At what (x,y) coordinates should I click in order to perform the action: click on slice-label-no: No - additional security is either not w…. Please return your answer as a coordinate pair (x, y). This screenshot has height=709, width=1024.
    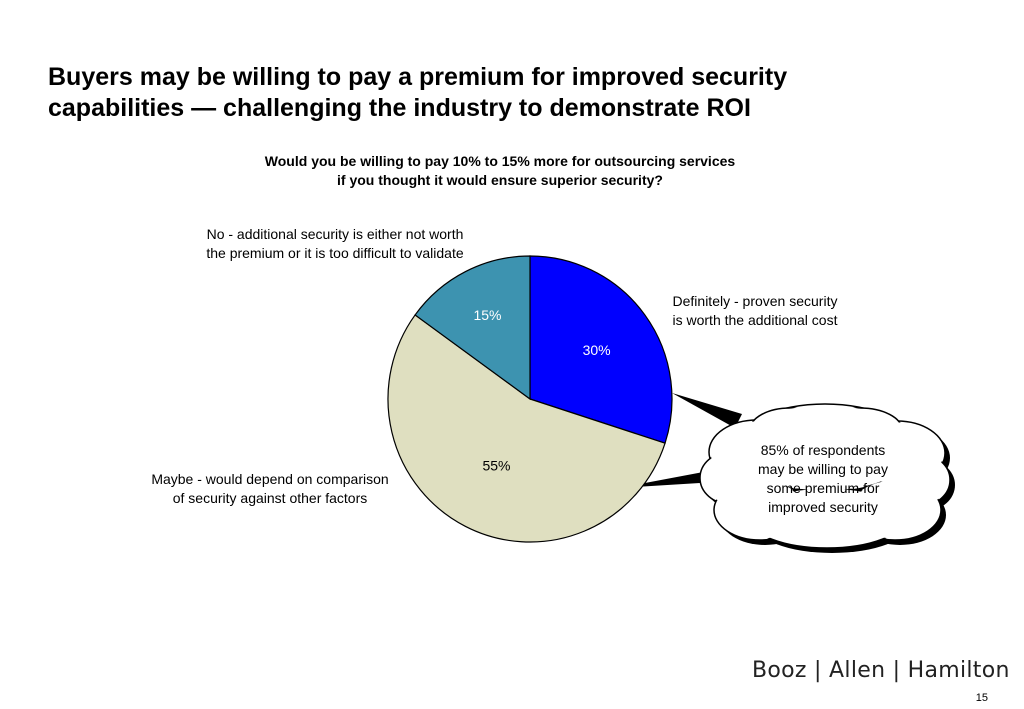
    Looking at the image, I should click on (335, 244).